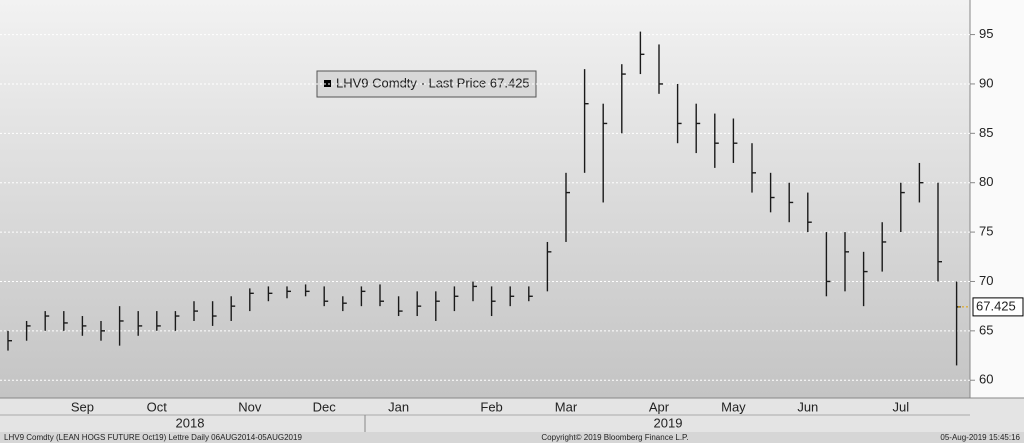  Describe the element at coordinates (250, 406) in the screenshot. I see `x-tick-label: Nov` at that location.